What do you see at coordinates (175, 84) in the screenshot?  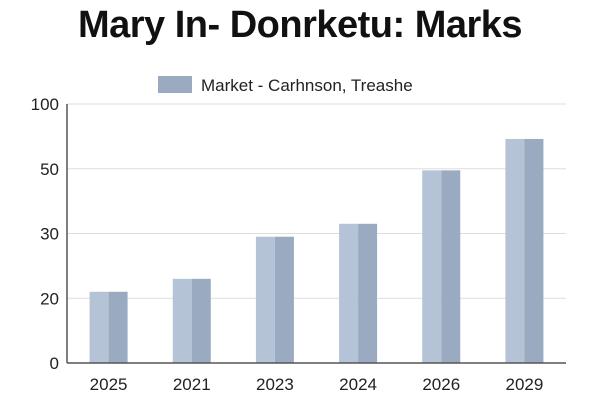 I see `legend-swatch` at bounding box center [175, 84].